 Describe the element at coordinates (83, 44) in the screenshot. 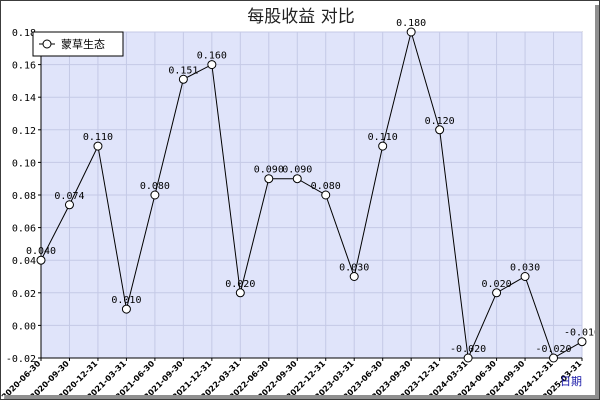

I see `legend-entry: 蒙草生态` at that location.